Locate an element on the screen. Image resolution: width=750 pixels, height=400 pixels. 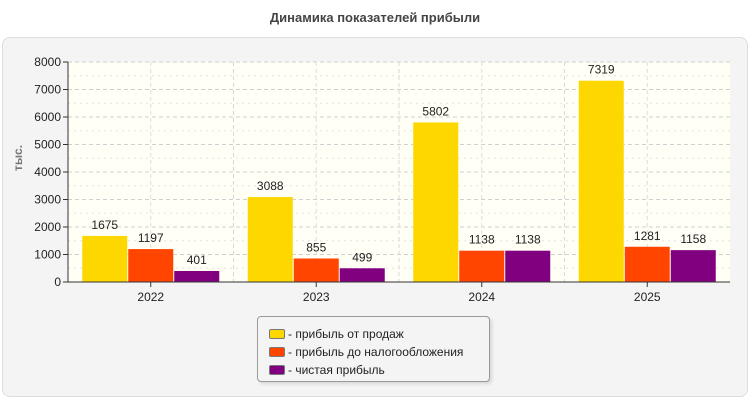
data-label: 5802 is located at coordinates (435, 111).